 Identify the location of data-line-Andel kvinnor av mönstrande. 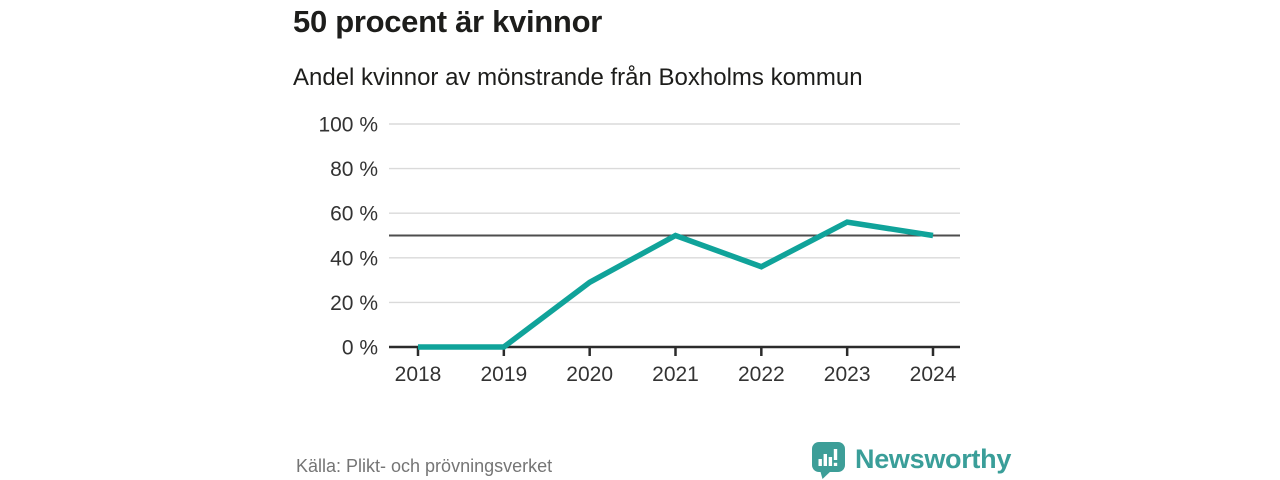
(676, 284).